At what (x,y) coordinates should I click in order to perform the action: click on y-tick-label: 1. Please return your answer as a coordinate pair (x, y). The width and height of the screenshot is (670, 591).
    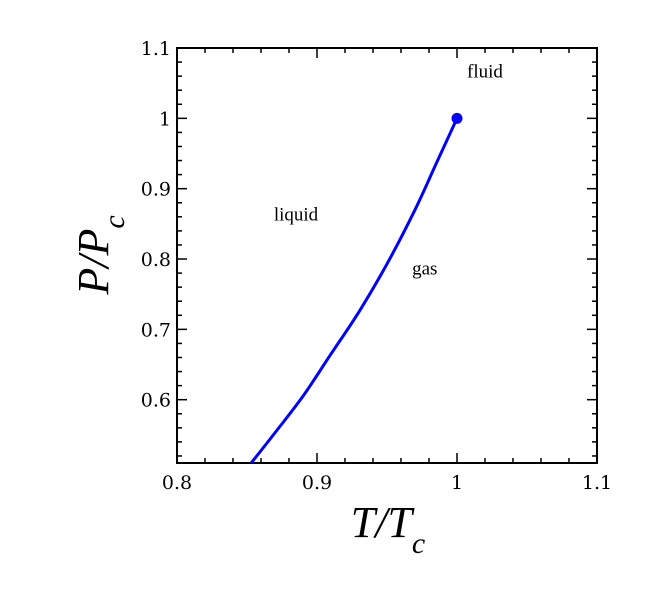
    Looking at the image, I should click on (165, 119).